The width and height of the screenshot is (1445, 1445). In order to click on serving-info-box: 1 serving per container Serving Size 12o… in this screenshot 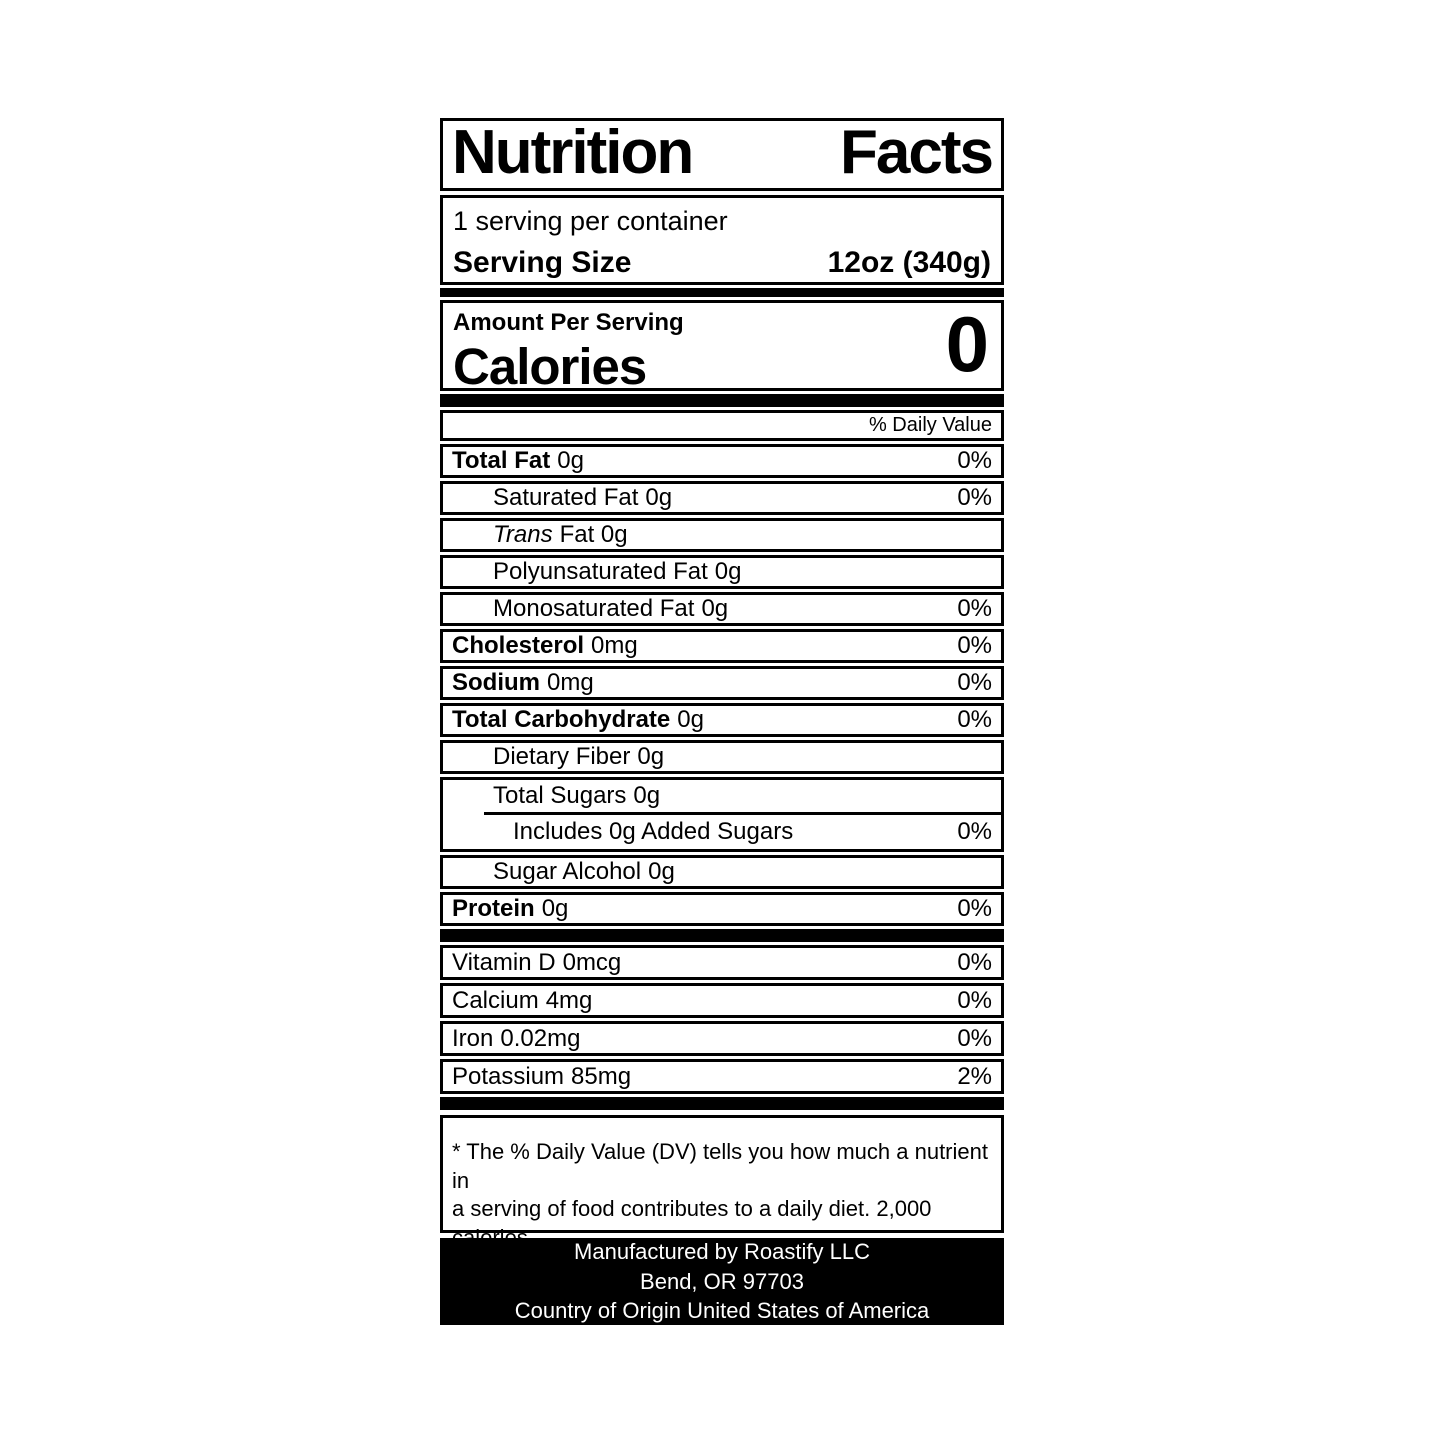, I will do `click(722, 240)`.